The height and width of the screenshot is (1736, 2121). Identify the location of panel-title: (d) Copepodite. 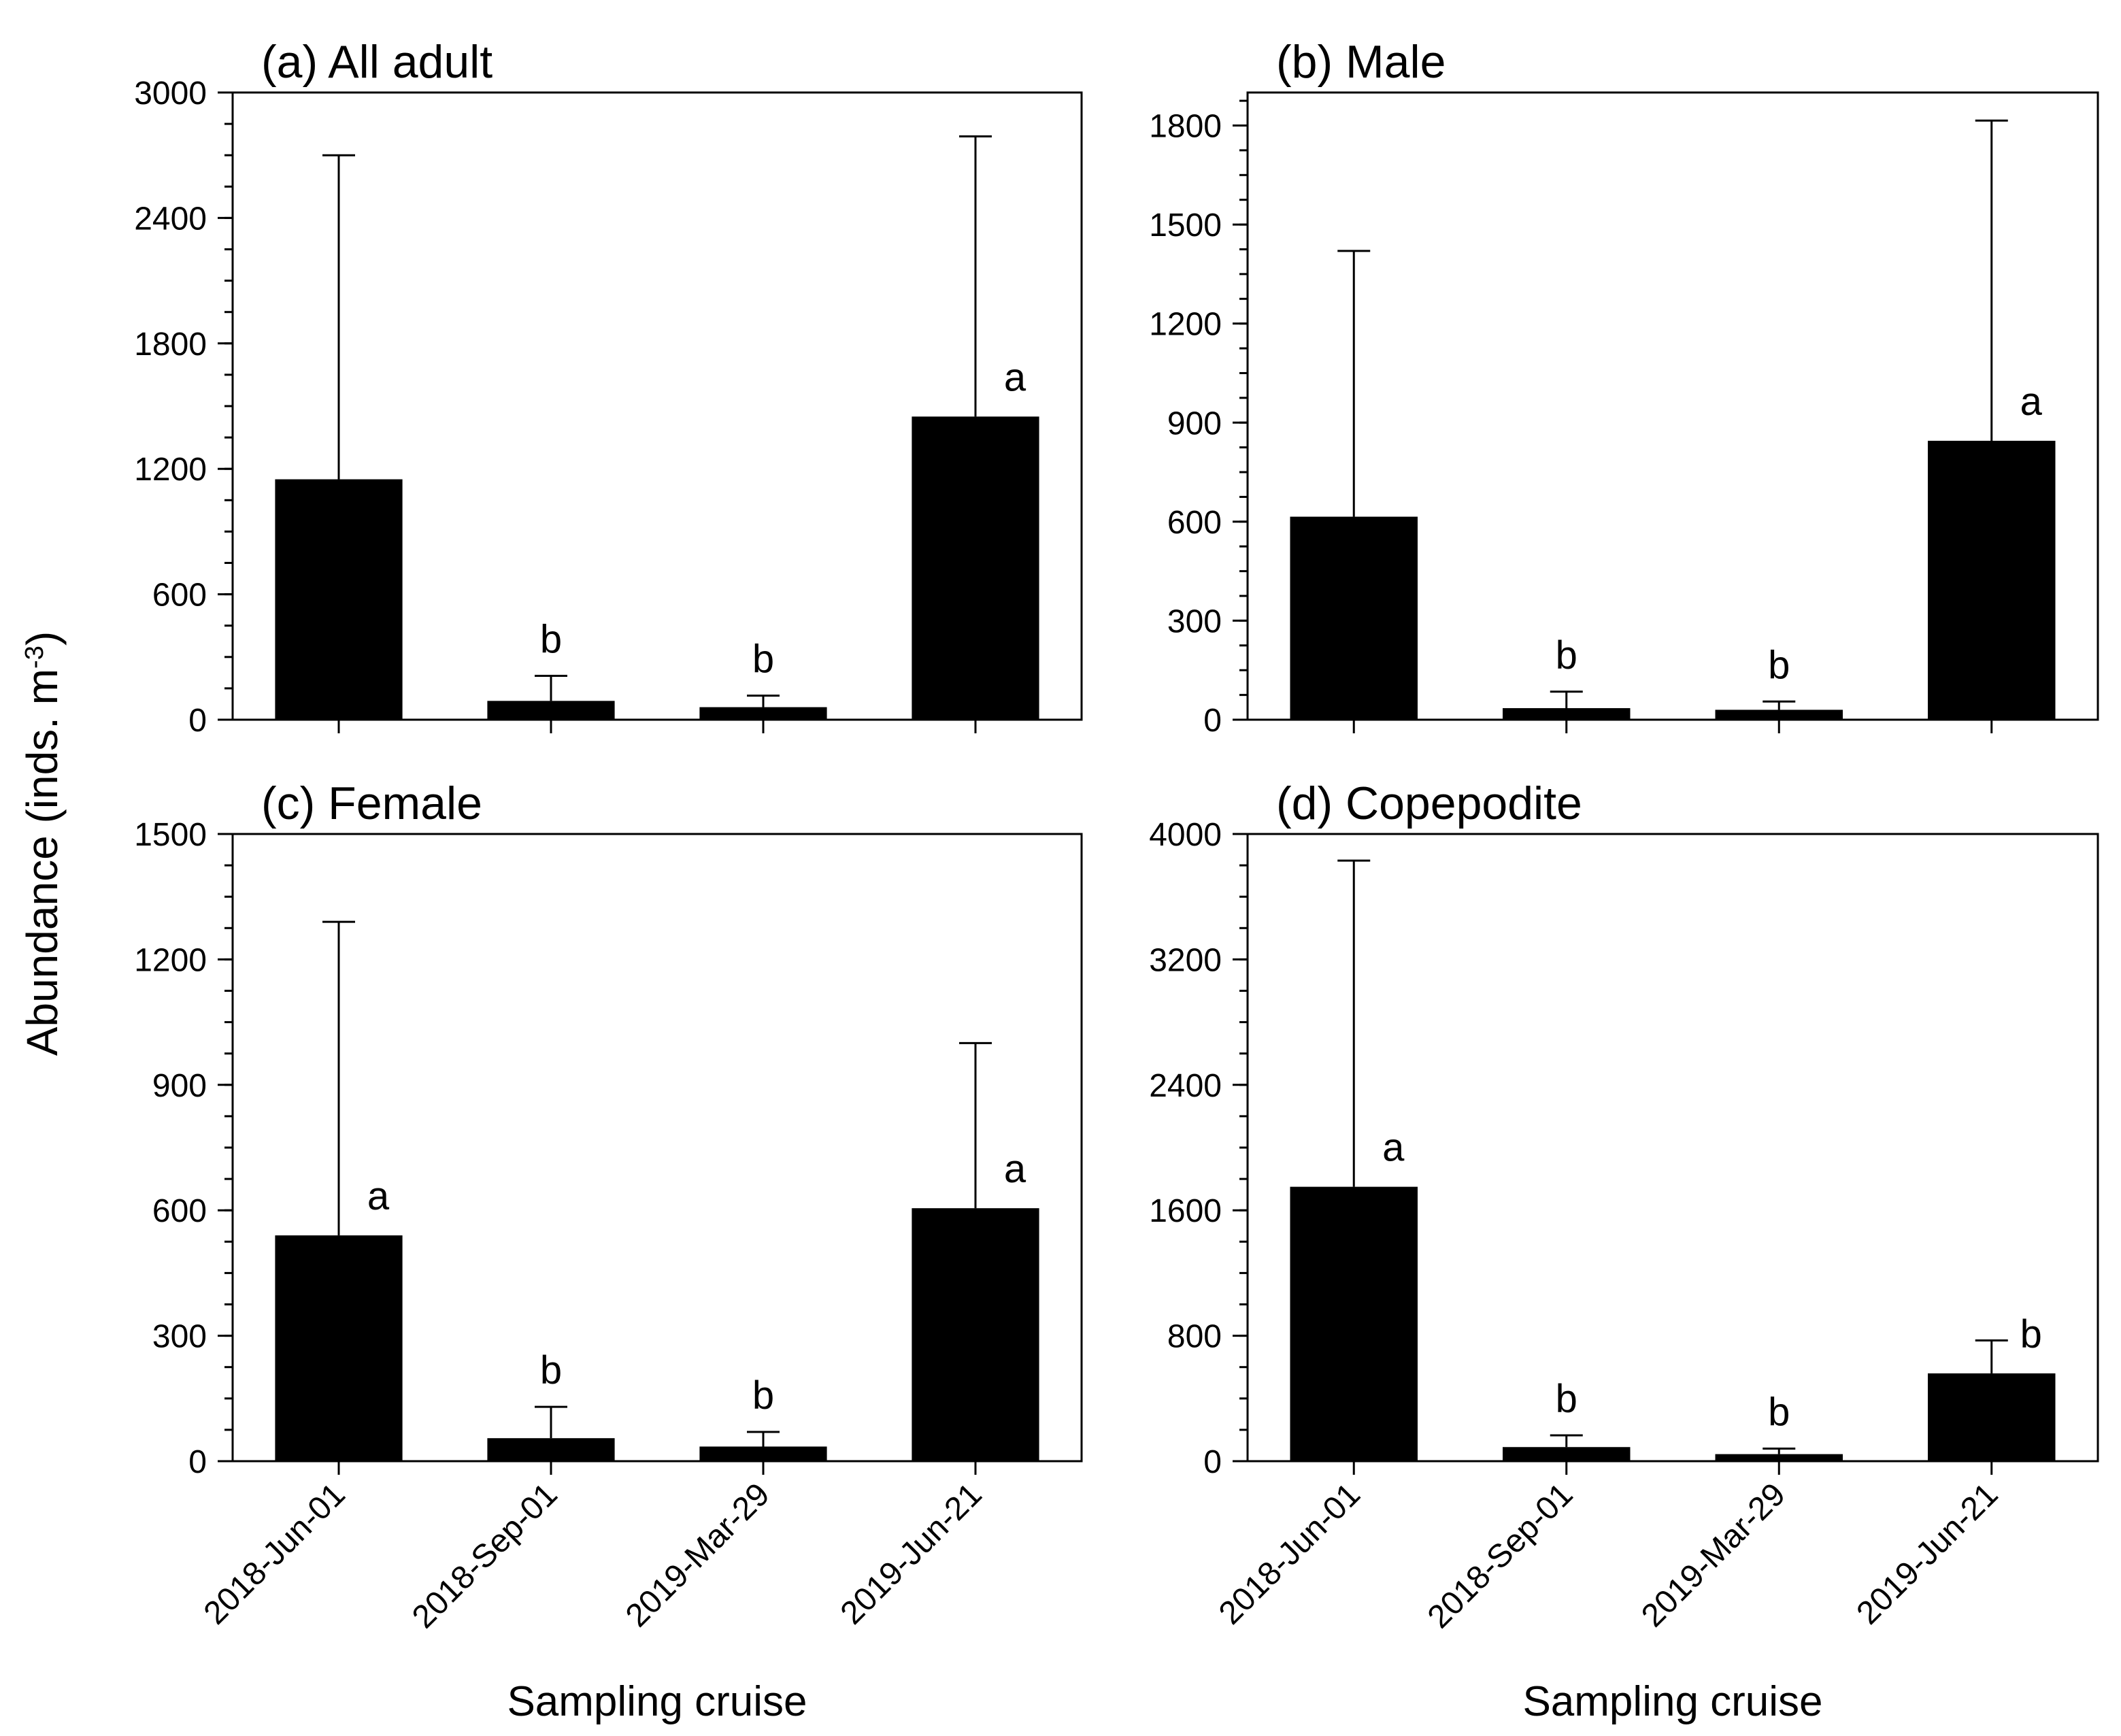
(1429, 803).